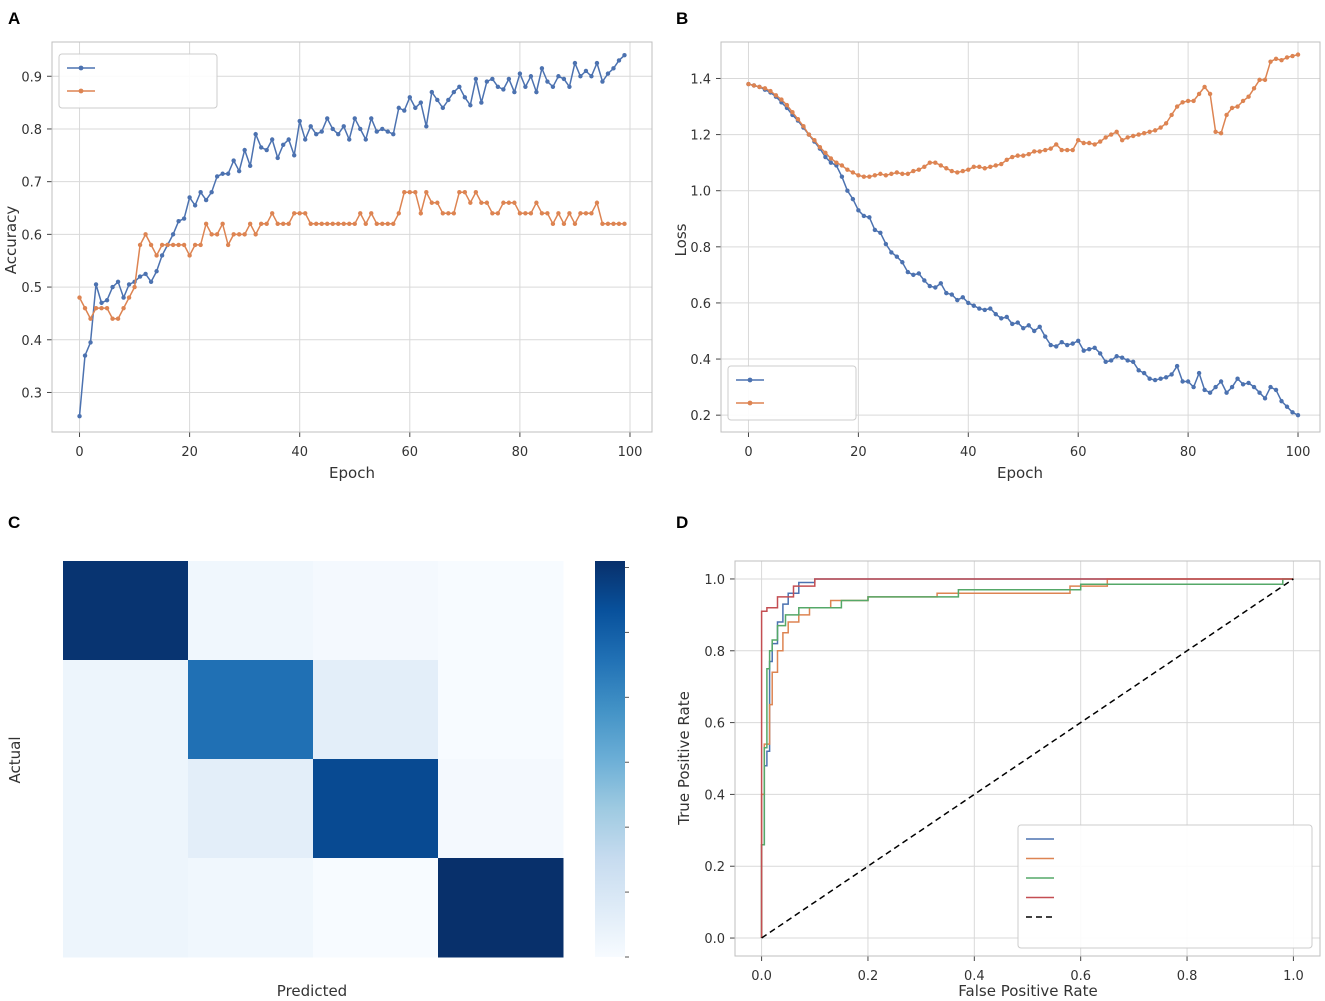 Image resolution: width=1325 pixels, height=1001 pixels. What do you see at coordinates (31, 288) in the screenshot?
I see `y-tick-label: 0.5` at bounding box center [31, 288].